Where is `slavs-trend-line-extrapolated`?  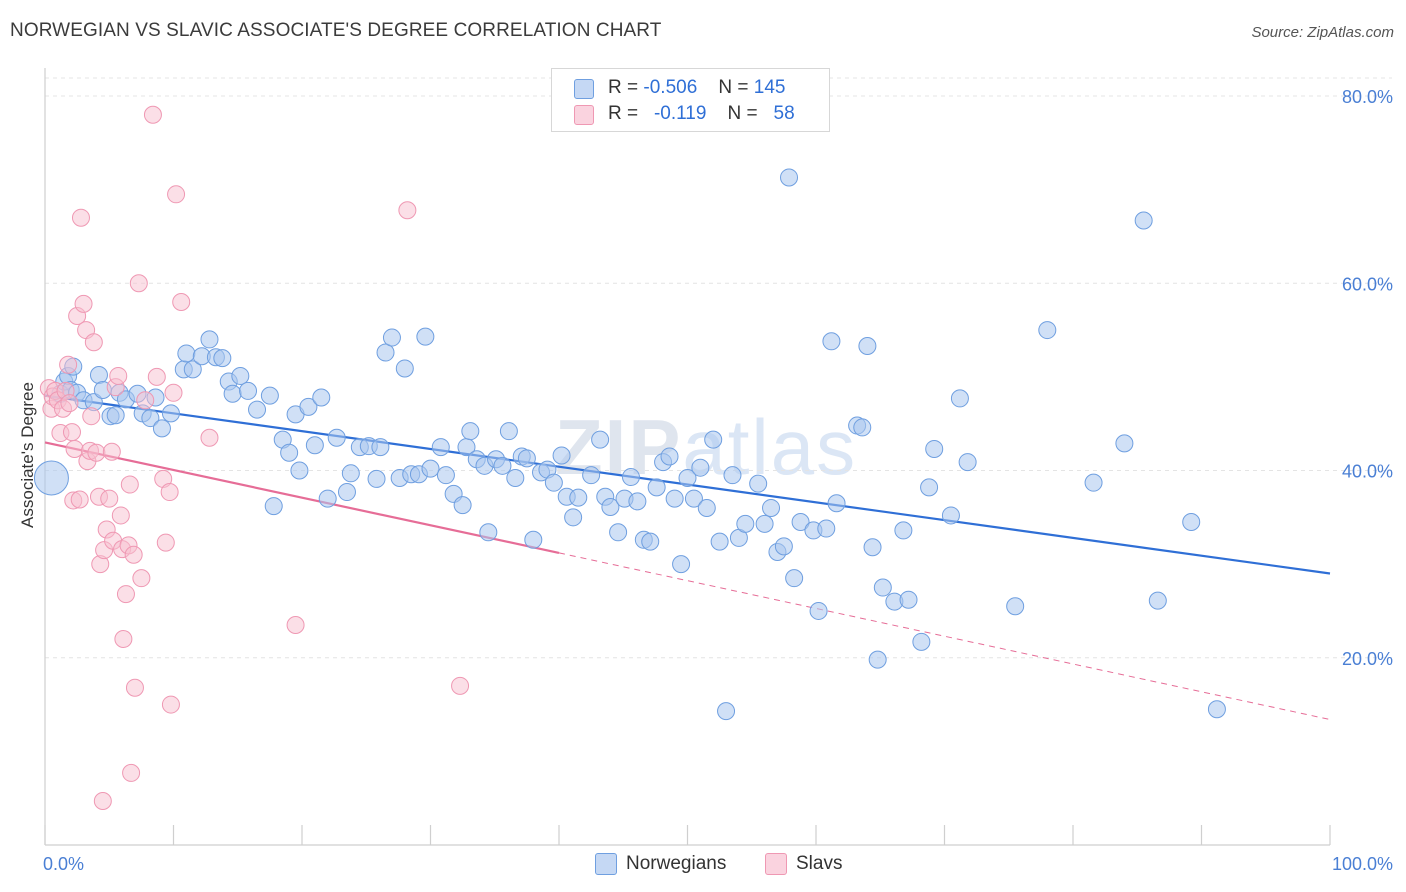
slavs-trend-line-extrapolated is located at coordinates (944, 636).